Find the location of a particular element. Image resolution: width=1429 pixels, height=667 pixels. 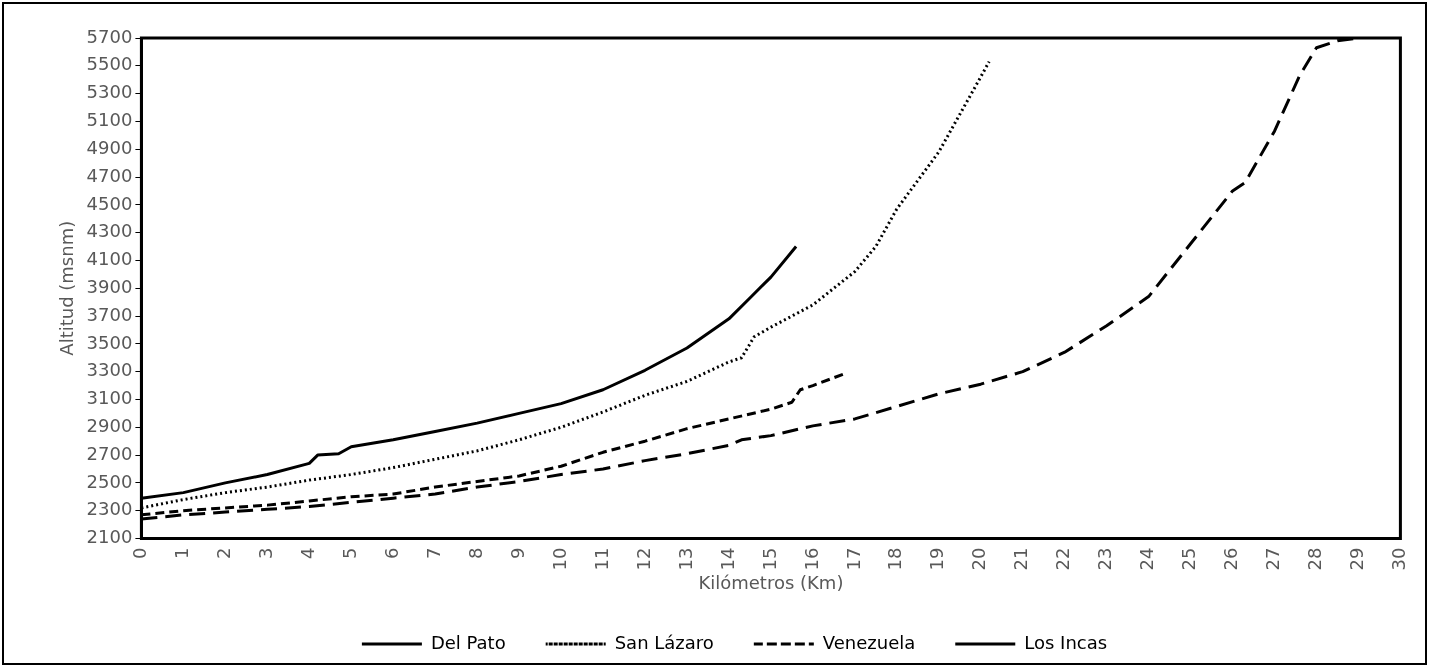

x-tick-label: 23 is located at coordinates (1105, 559).